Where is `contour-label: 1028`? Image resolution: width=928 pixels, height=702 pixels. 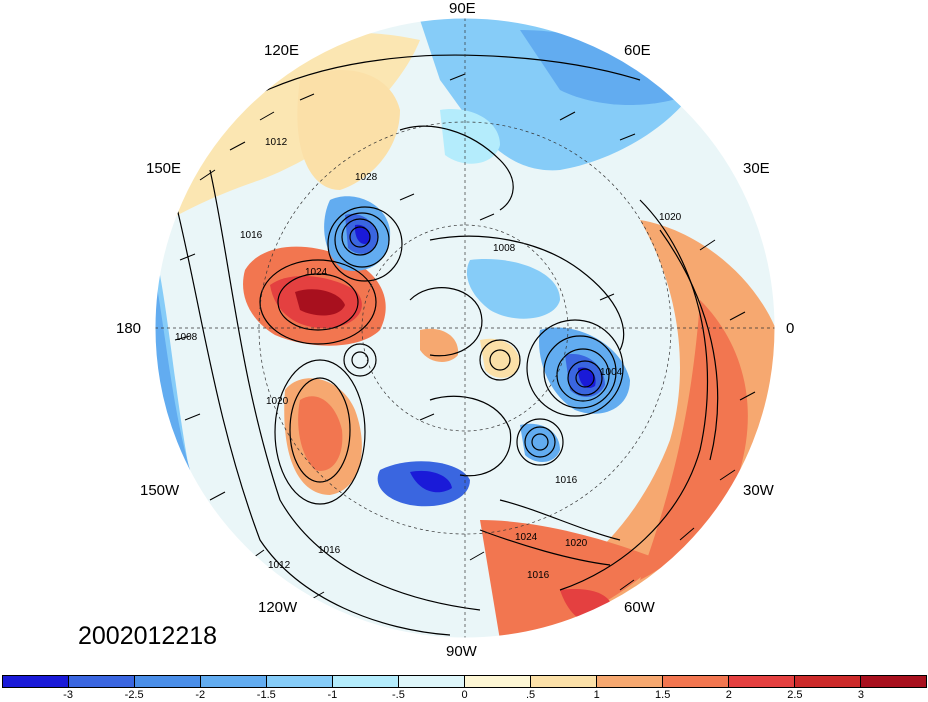 contour-label: 1028 is located at coordinates (366, 177).